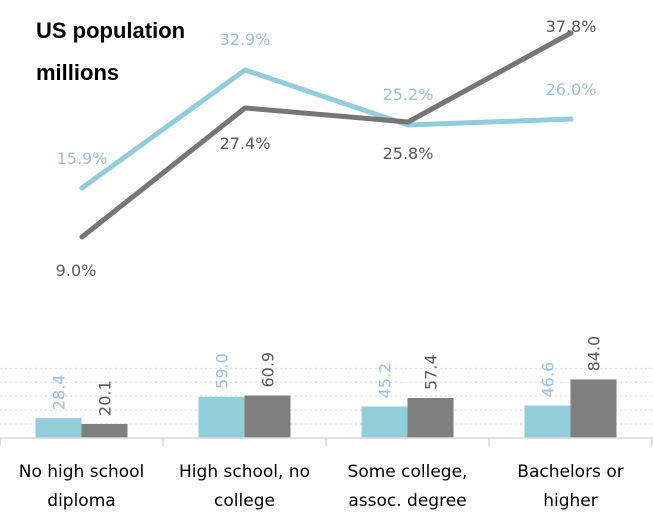  What do you see at coordinates (245, 143) in the screenshot?
I see `line-value-label: 27.4%` at bounding box center [245, 143].